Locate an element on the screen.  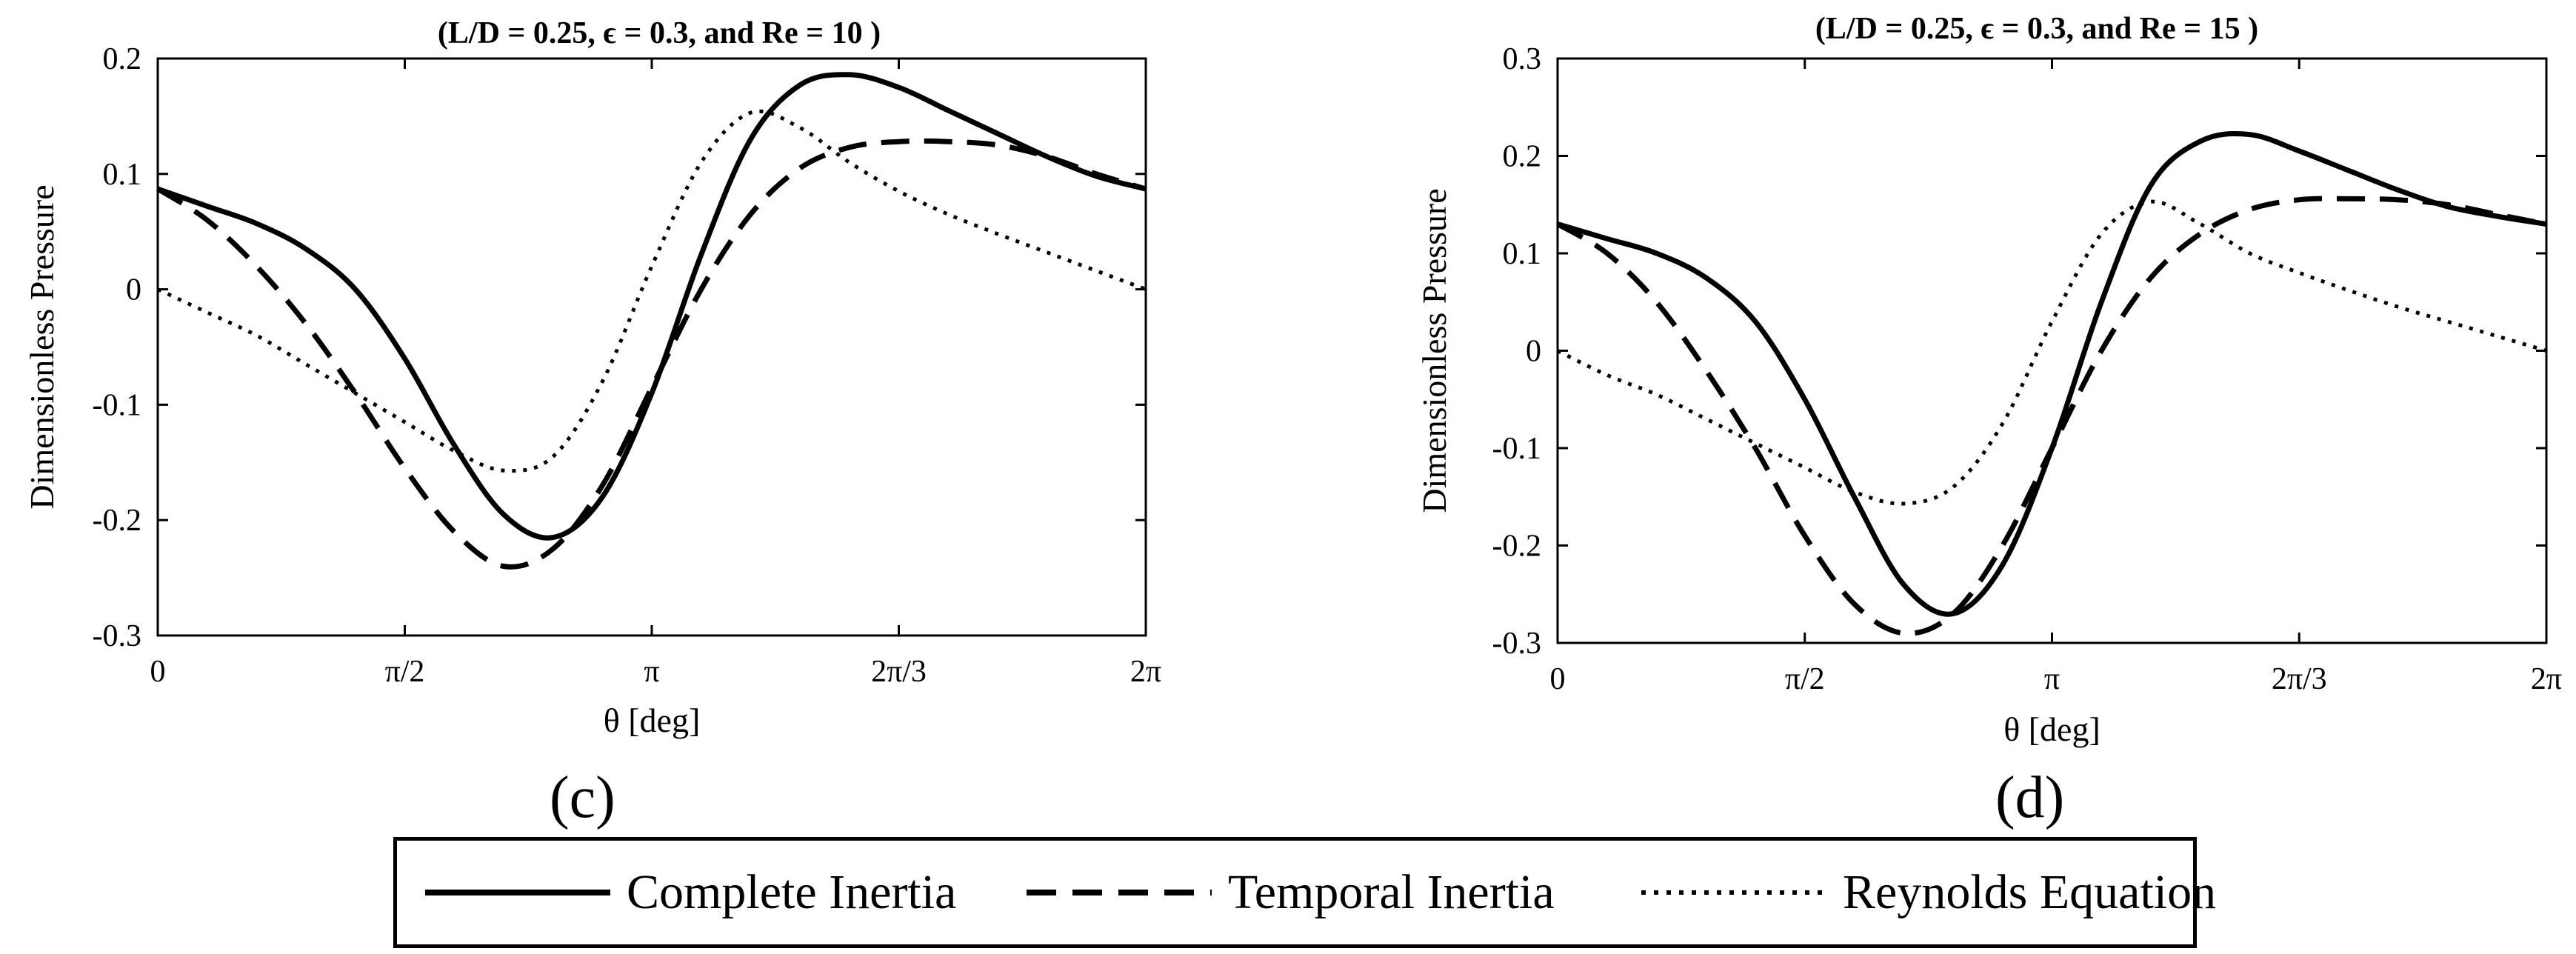
legend-line-solid is located at coordinates (517, 892).